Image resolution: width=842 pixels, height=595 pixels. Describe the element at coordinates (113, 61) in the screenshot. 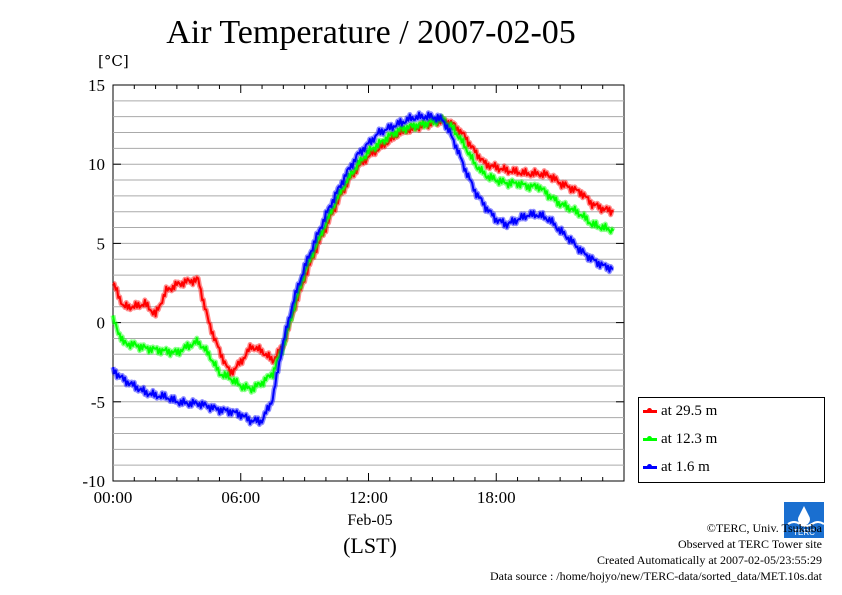

I see `y-axis-unit: [°C]` at that location.